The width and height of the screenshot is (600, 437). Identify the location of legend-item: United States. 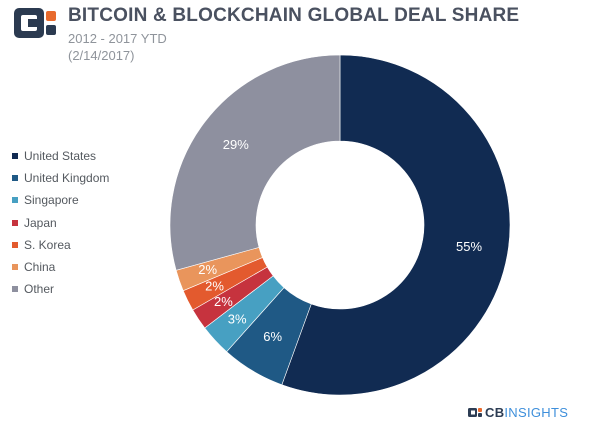
(60, 156).